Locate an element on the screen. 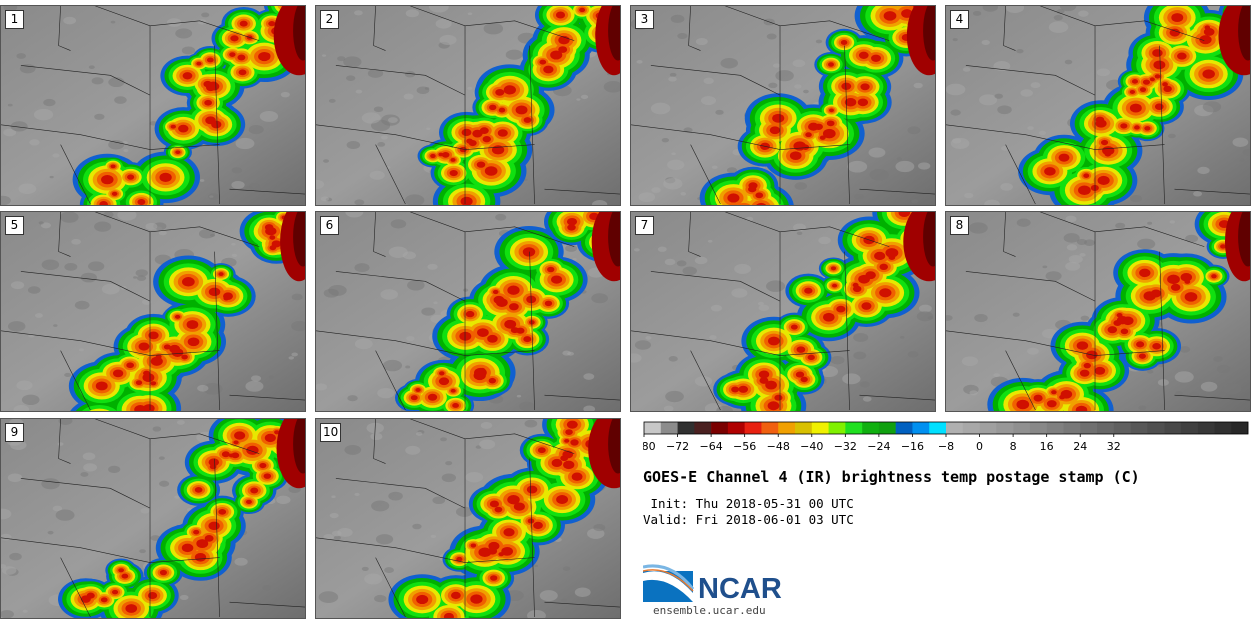 The width and height of the screenshot is (1260, 619). init-time: Init: Thu 2018-05-31 00 UTC is located at coordinates (748, 503).